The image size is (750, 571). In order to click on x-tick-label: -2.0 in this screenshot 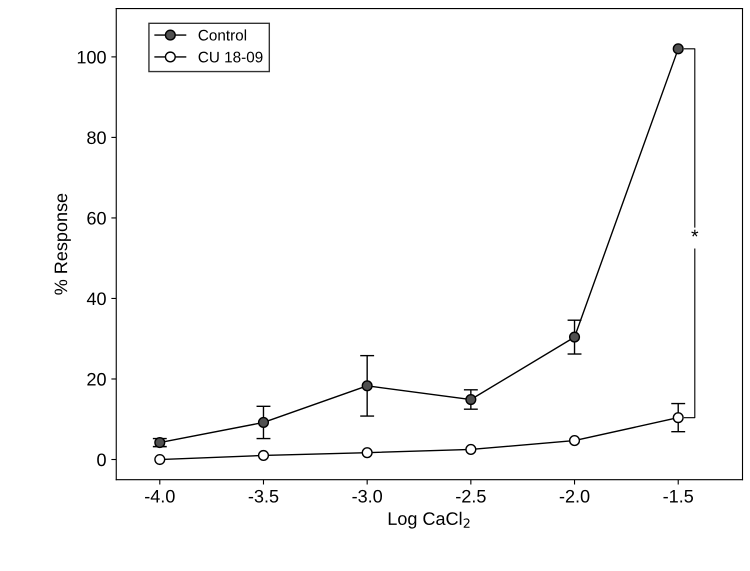, I will do `click(575, 496)`.